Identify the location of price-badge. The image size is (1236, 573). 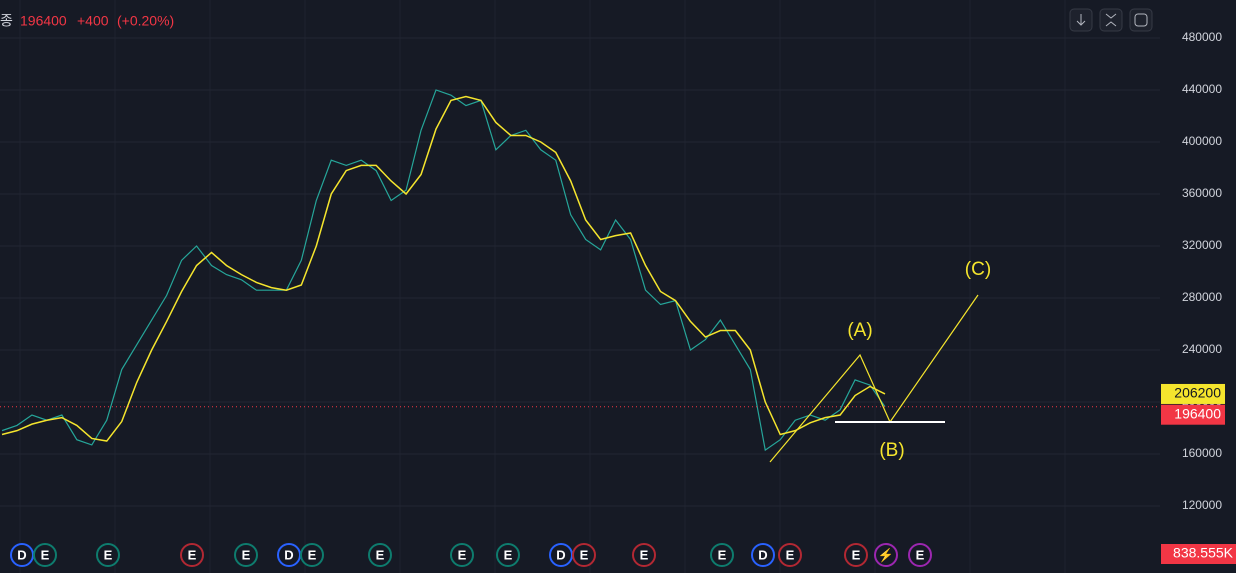
(1193, 414).